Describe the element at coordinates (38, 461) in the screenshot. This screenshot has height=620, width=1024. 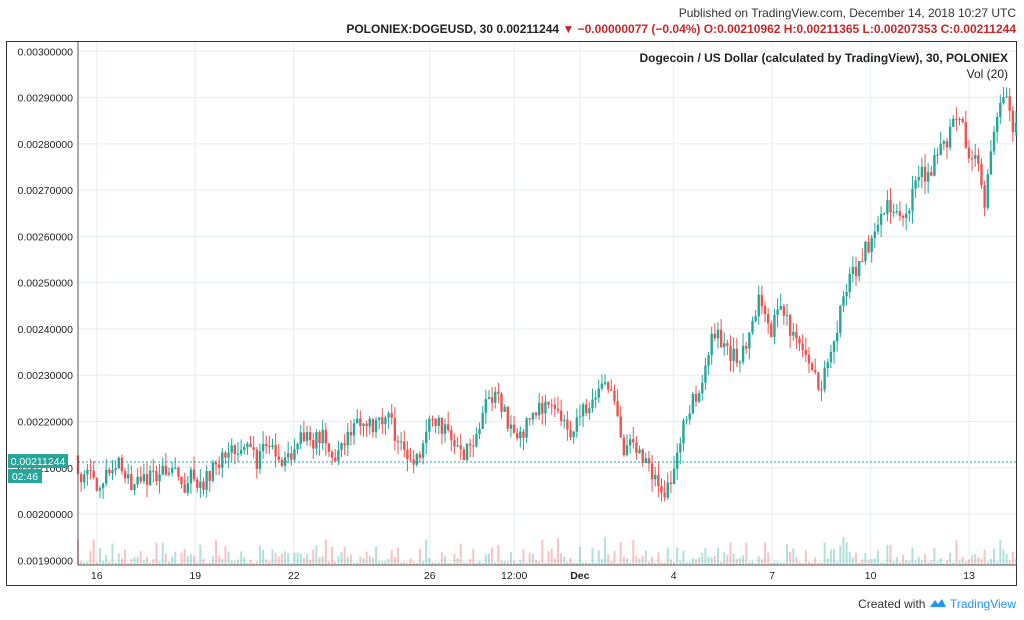
I see `last-price-badge-bg` at that location.